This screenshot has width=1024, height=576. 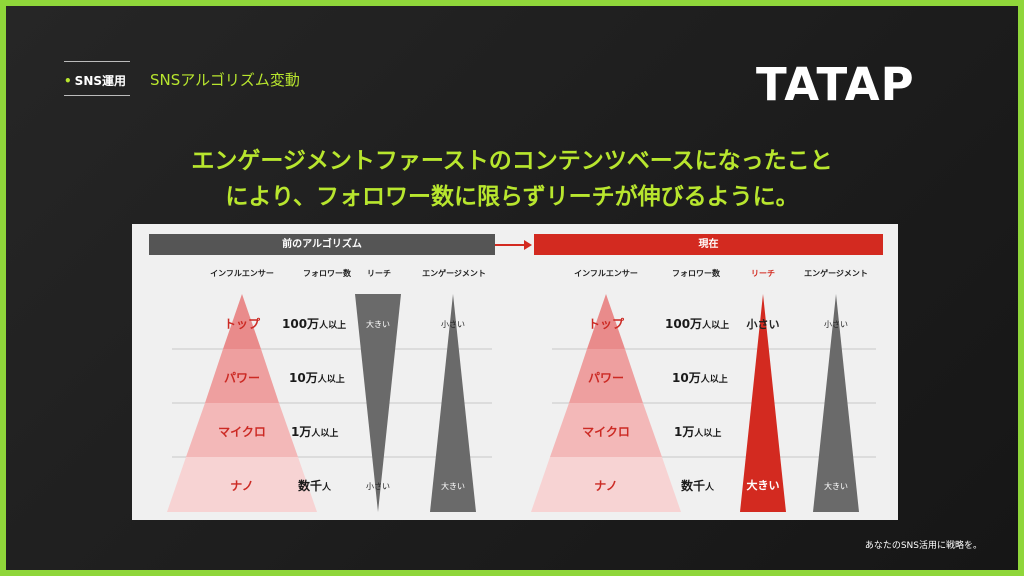 I want to click on reach-shape-current, so click(x=763, y=403).